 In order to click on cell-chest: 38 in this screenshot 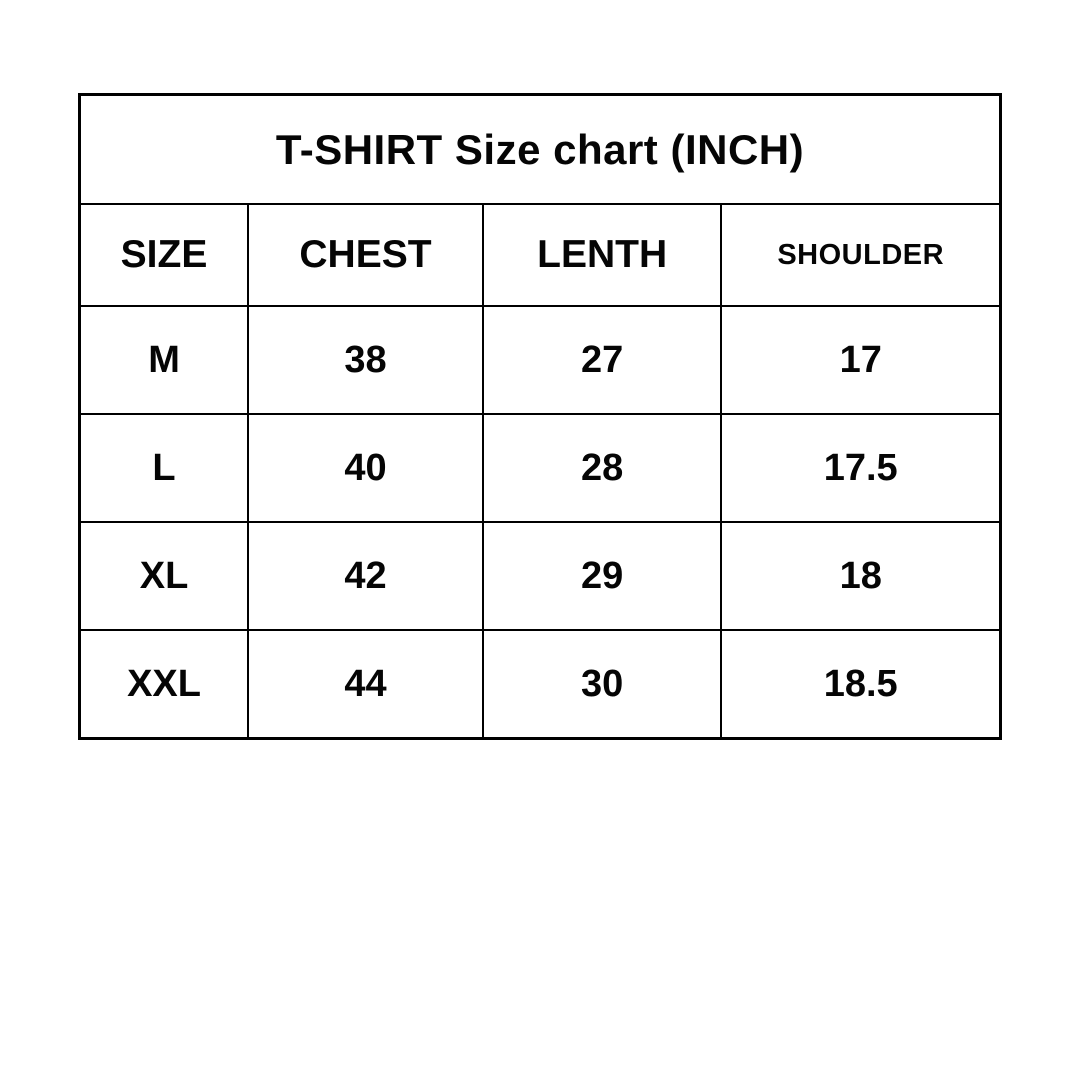, I will do `click(365, 360)`.